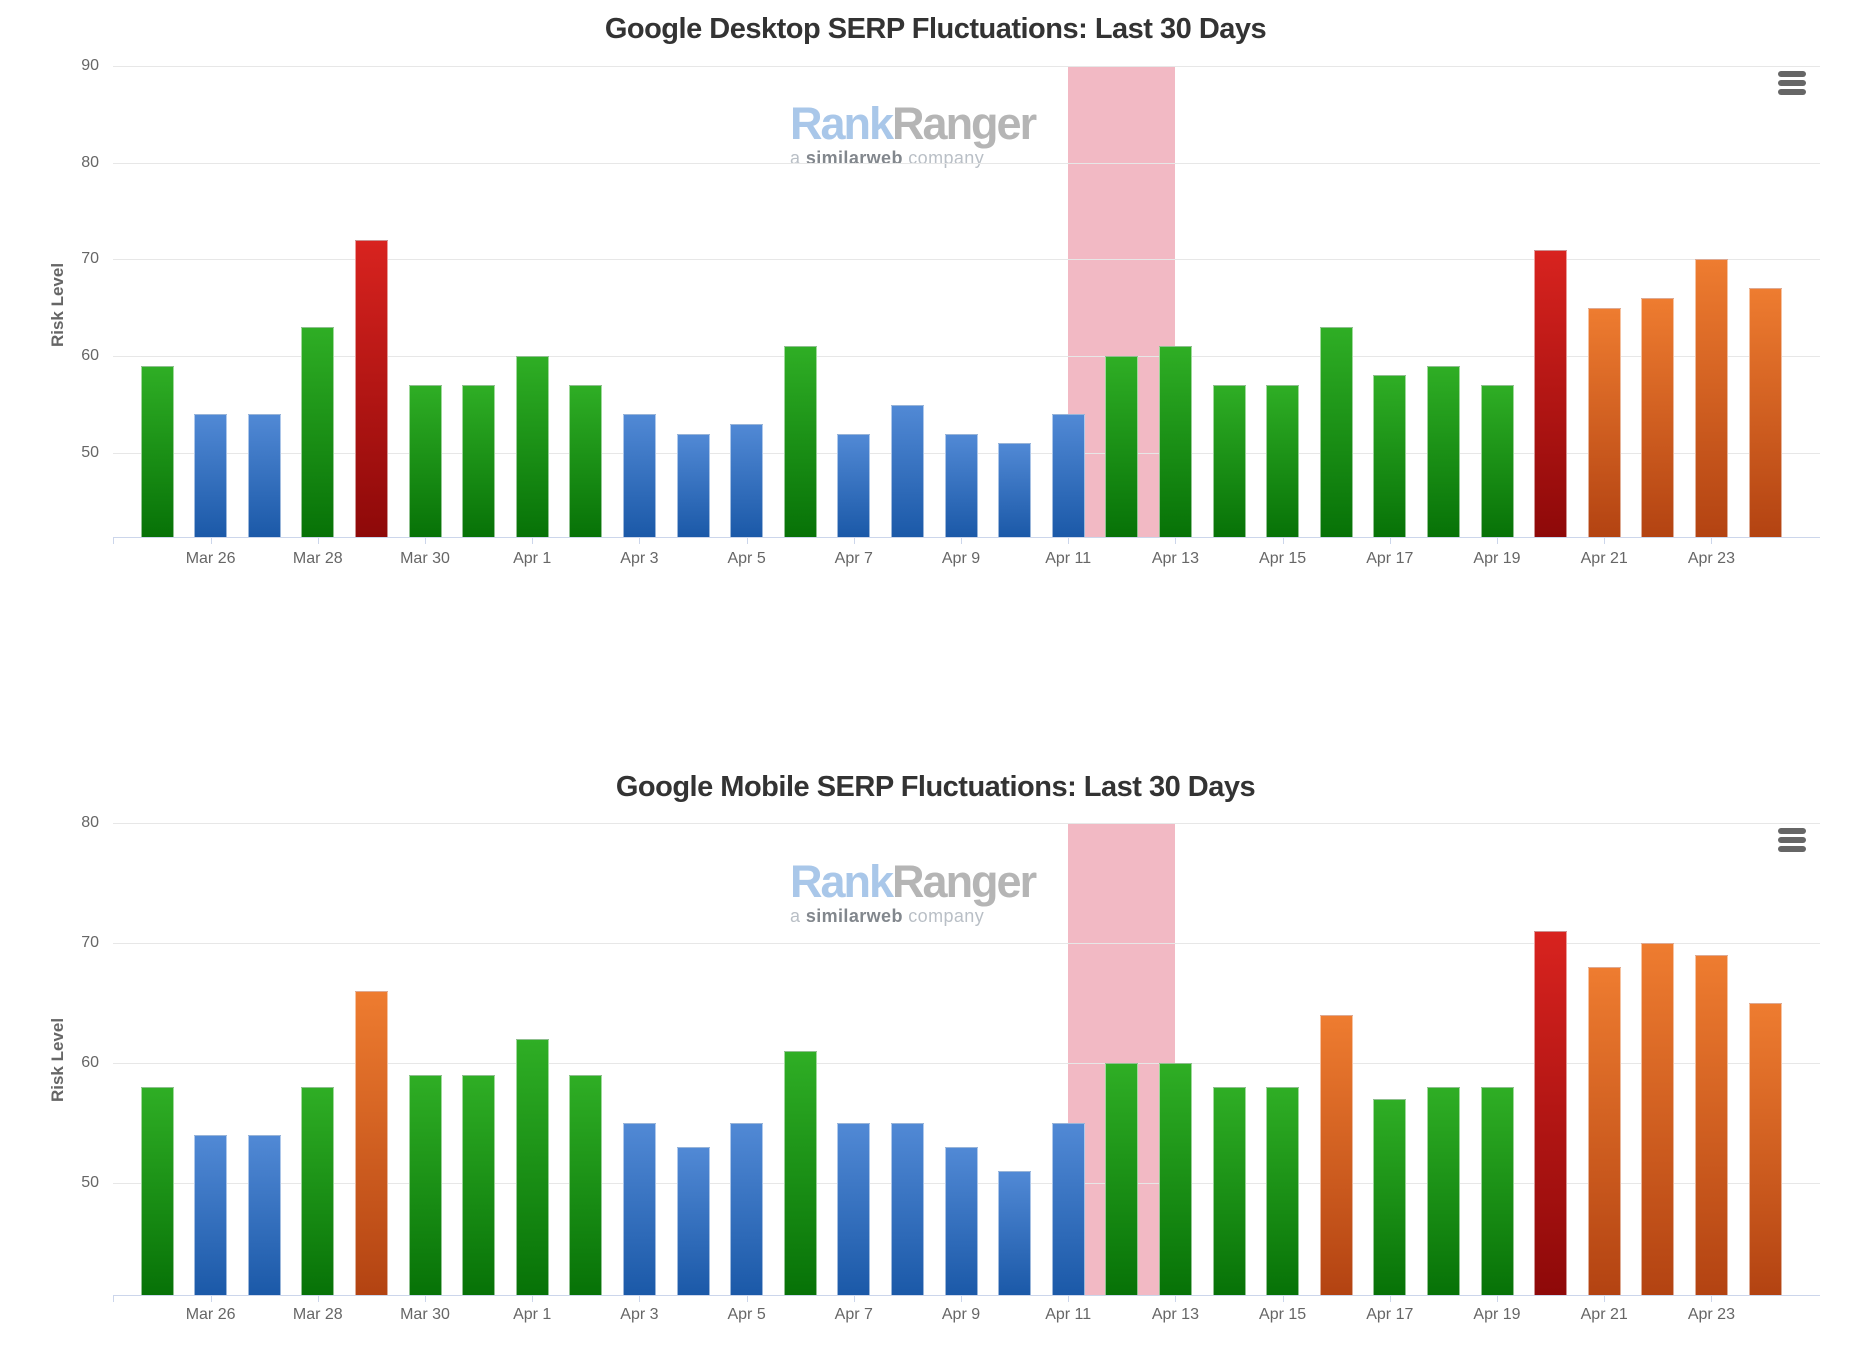  I want to click on similarweb-tagline: a similarweb company, so click(912, 916).